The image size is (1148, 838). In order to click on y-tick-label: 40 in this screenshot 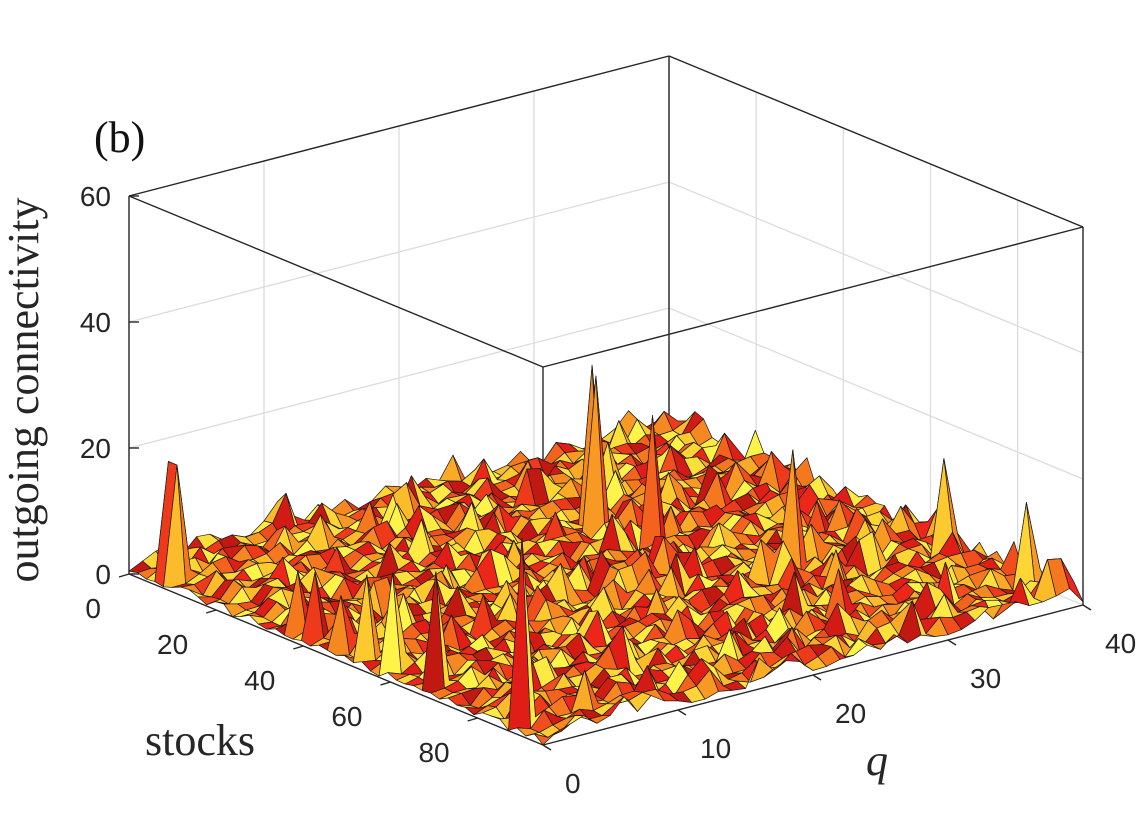, I will do `click(1120, 643)`.